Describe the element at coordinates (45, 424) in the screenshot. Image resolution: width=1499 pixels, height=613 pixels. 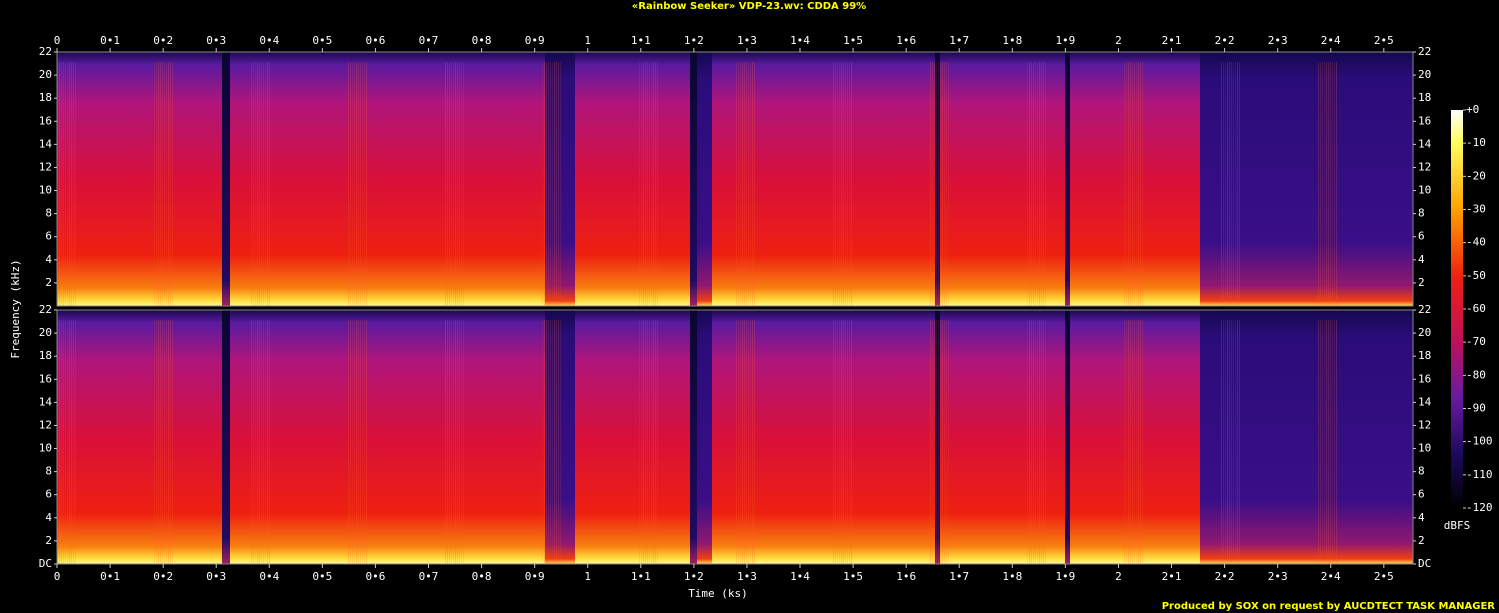
I see `y-tick-label: 12` at that location.